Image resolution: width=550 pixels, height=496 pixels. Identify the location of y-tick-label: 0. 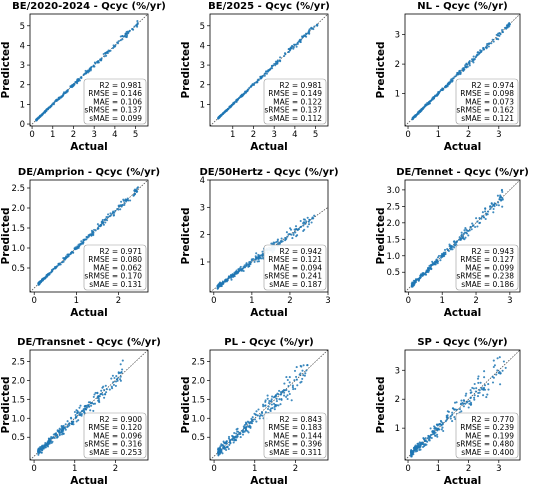
(22, 125).